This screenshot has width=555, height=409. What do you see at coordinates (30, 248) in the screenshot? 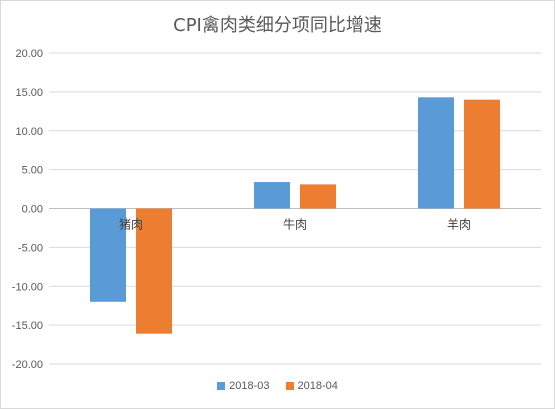
I see `y-tick-label: -5.00` at bounding box center [30, 248].